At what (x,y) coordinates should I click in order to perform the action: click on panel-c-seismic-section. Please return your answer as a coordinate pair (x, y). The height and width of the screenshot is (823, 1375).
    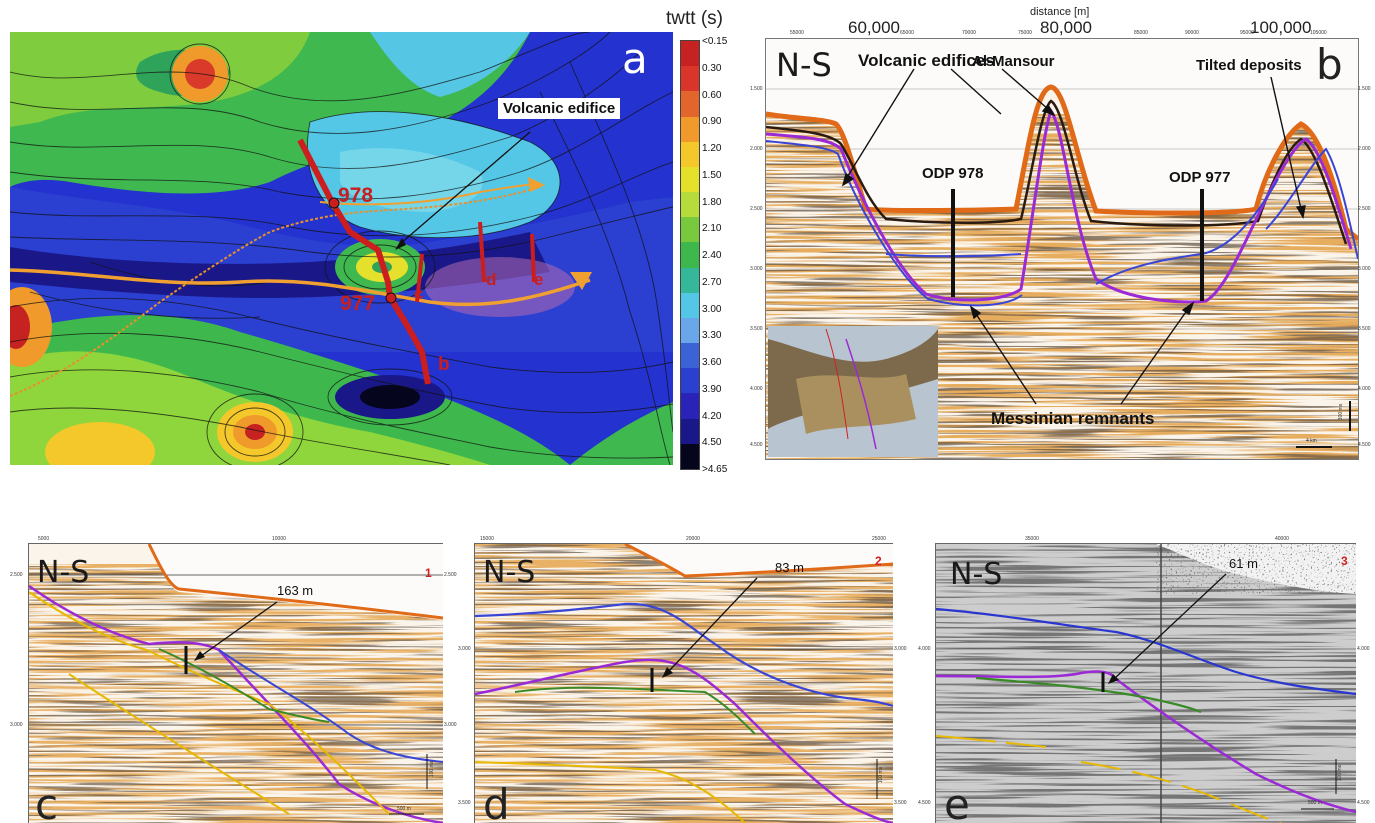
    Looking at the image, I should click on (236, 683).